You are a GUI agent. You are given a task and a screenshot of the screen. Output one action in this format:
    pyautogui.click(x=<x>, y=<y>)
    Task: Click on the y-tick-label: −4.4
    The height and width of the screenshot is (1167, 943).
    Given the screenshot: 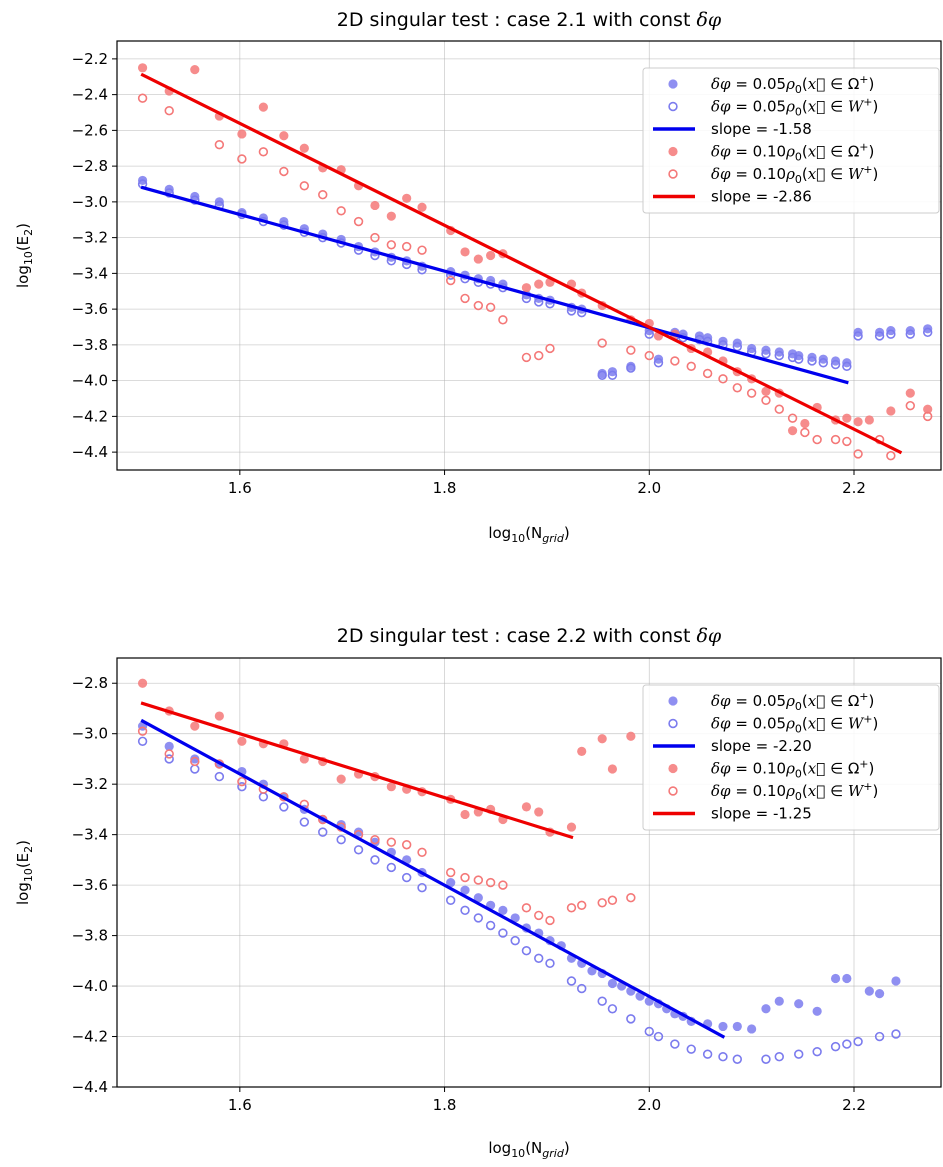 What is the action you would take?
    pyautogui.click(x=90, y=1087)
    